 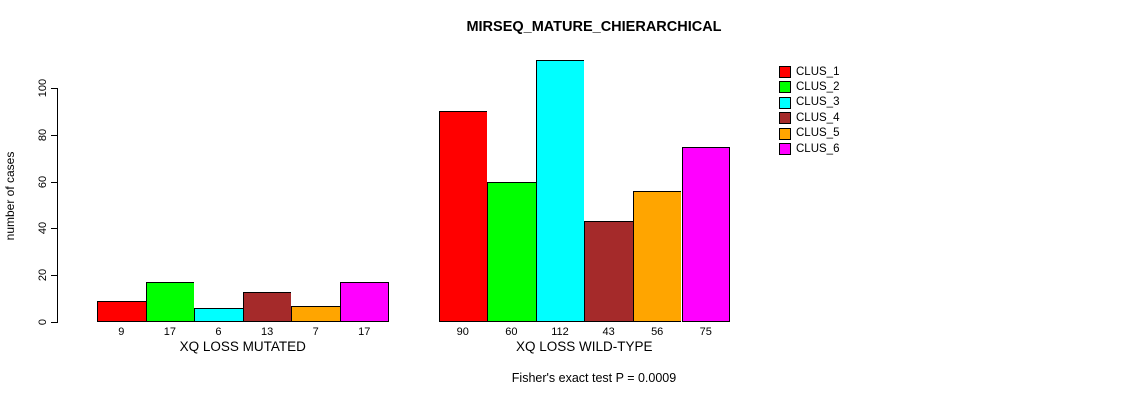 I want to click on x-group-label: XQ LOSS WILD-TYPE, so click(x=584, y=346).